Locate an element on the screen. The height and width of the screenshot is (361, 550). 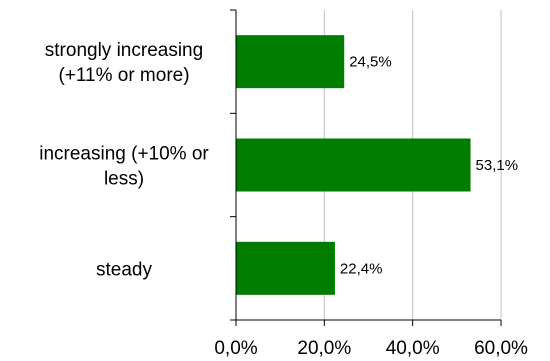
category-label-1-line-0: increasing (+10% or is located at coordinates (124, 154).